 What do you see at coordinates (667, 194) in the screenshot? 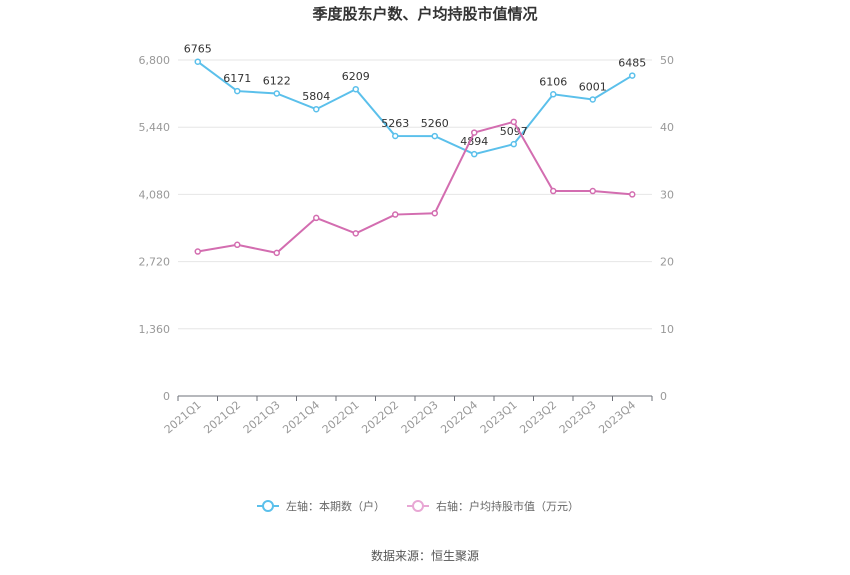
I see `right-tick-label: 30` at bounding box center [667, 194].